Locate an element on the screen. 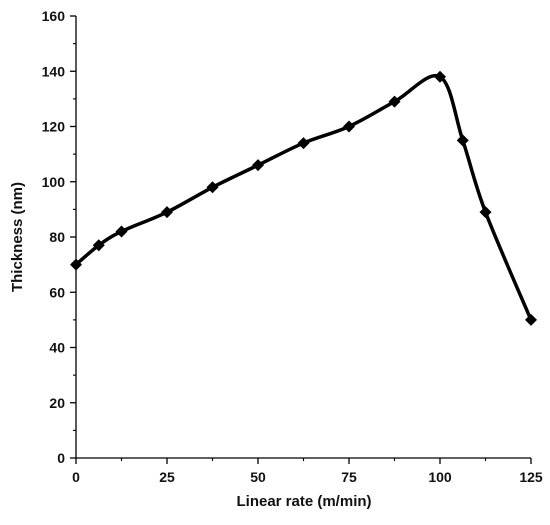  x-tick-label: 125 is located at coordinates (531, 477).